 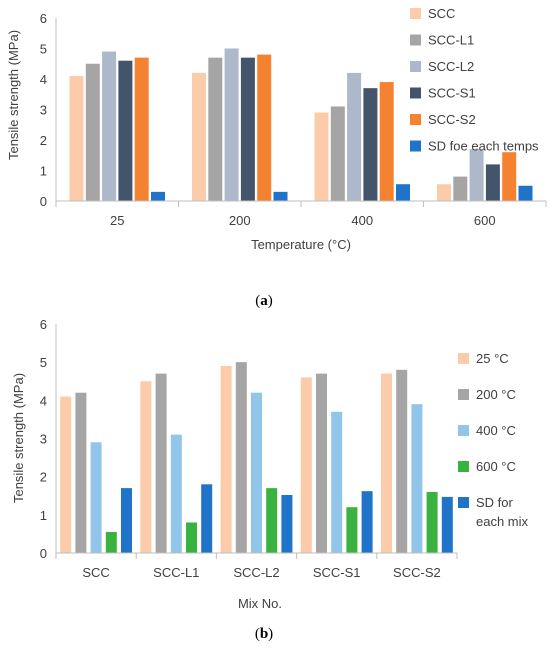 I want to click on chart-b-legend: 25 °C 200 °C 400 °C 600 °C SD for each mix, so click(x=493, y=440).